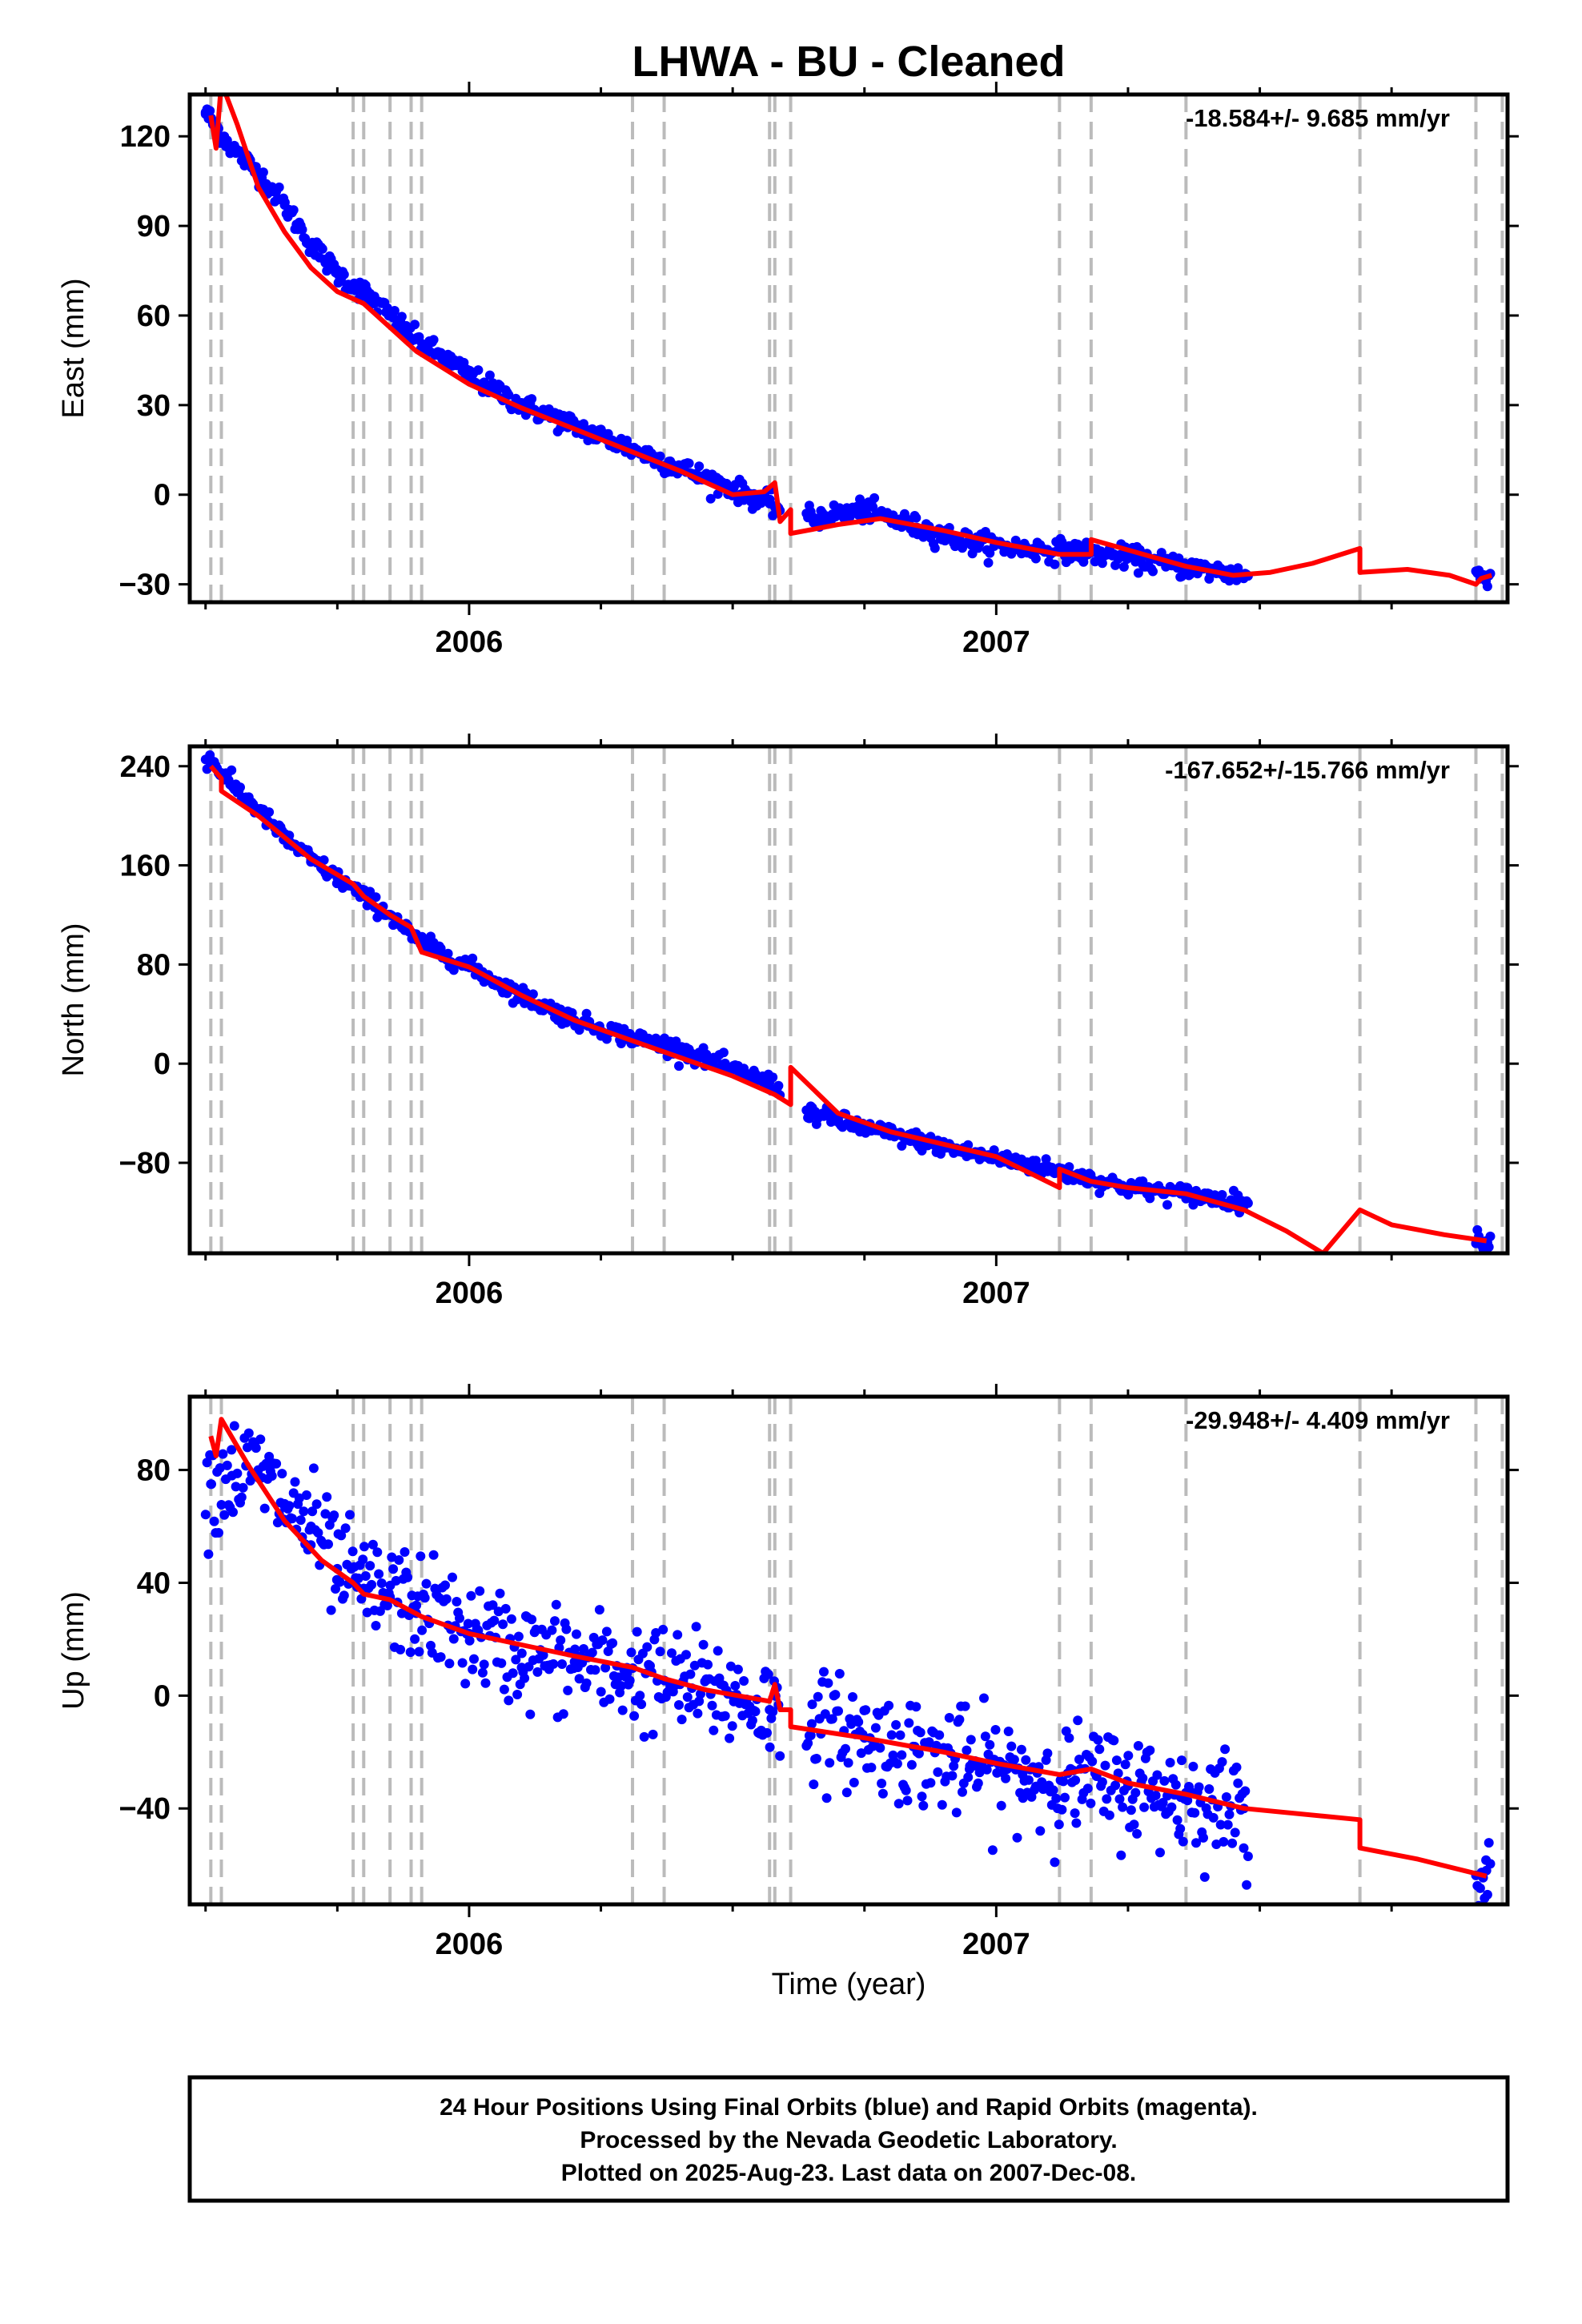 The width and height of the screenshot is (1582, 2324). Describe the element at coordinates (145, 767) in the screenshot. I see `north-y-tick-label: 240` at that location.